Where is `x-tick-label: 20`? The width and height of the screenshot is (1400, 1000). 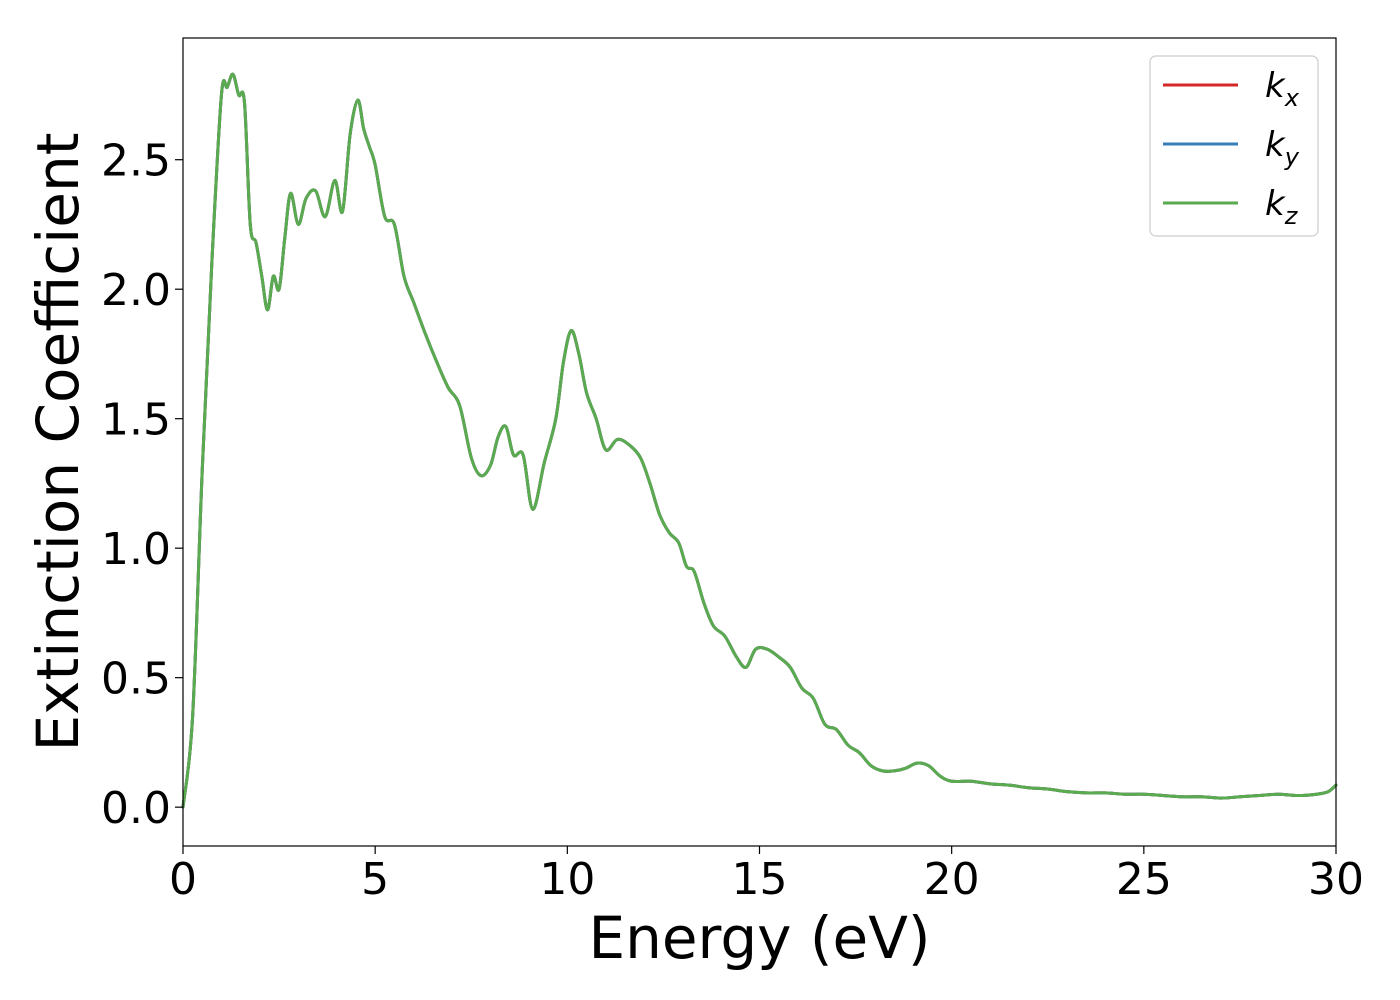 x-tick-label: 20 is located at coordinates (952, 879).